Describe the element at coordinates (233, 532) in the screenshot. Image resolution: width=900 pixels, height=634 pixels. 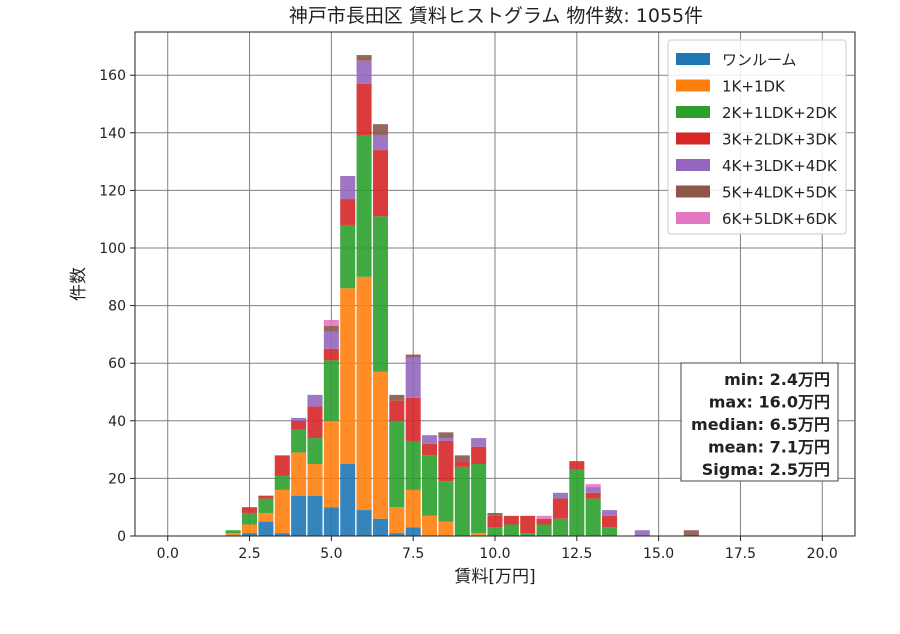
I see `bar-segment-s2-b0` at that location.